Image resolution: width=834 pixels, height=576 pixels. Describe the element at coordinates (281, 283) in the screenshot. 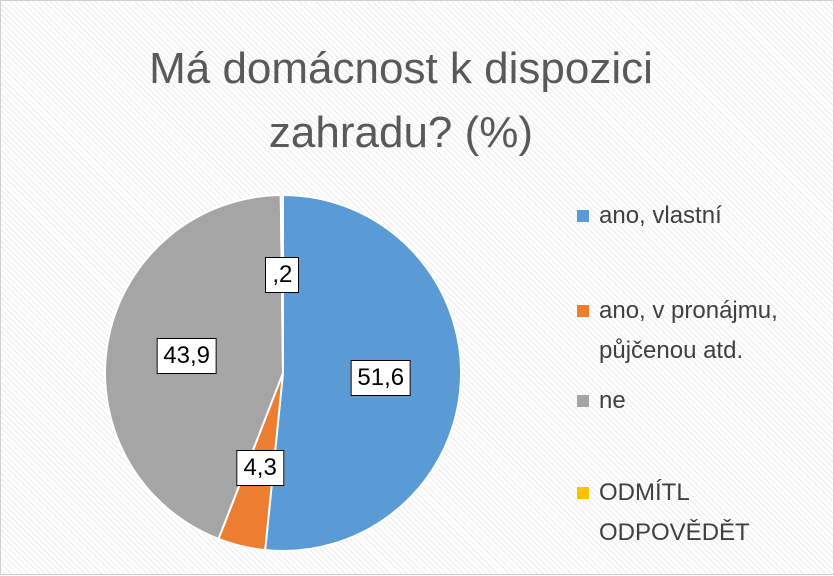

I see `pie-slice` at that location.